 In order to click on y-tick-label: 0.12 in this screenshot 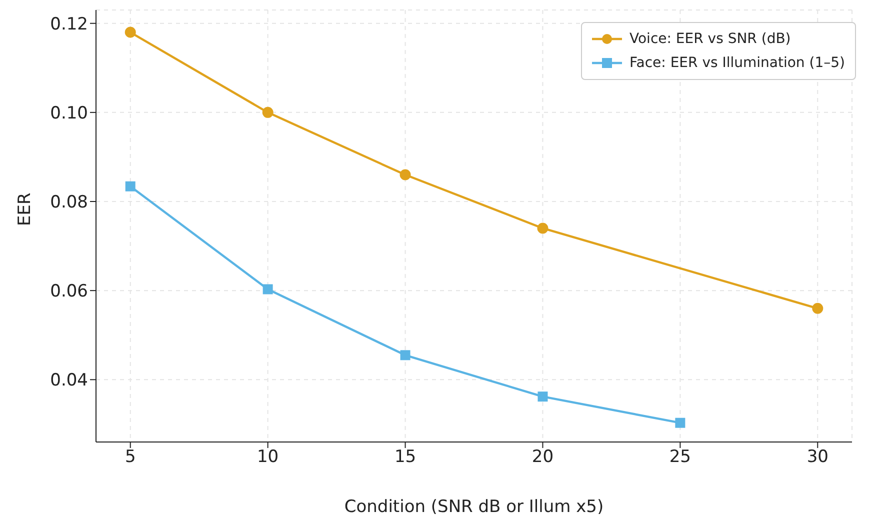, I will do `click(69, 24)`.